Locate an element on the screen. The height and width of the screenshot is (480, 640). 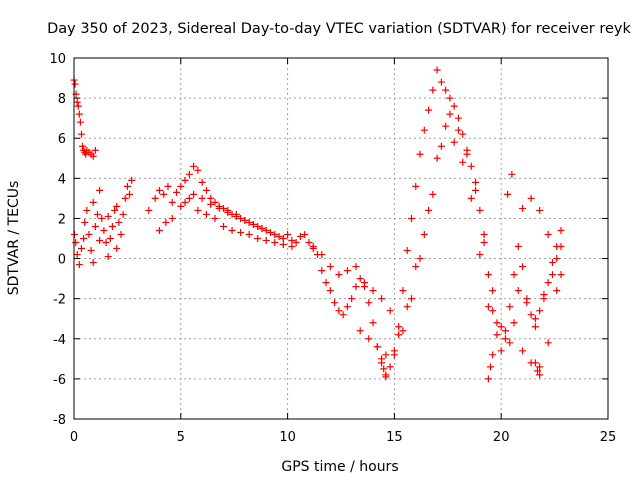
x-axis-label: GPS time / hours is located at coordinates (339, 467).